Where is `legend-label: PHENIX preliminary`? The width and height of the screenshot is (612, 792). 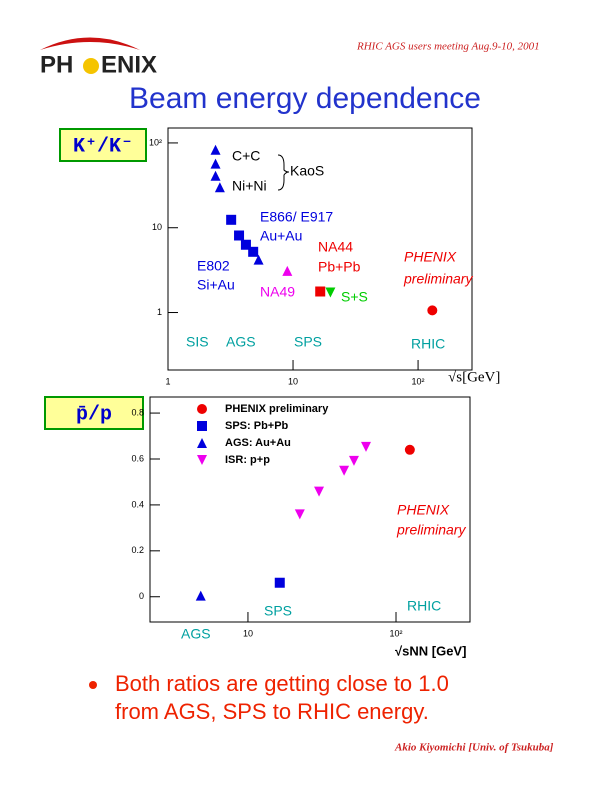 legend-label: PHENIX preliminary is located at coordinates (277, 409).